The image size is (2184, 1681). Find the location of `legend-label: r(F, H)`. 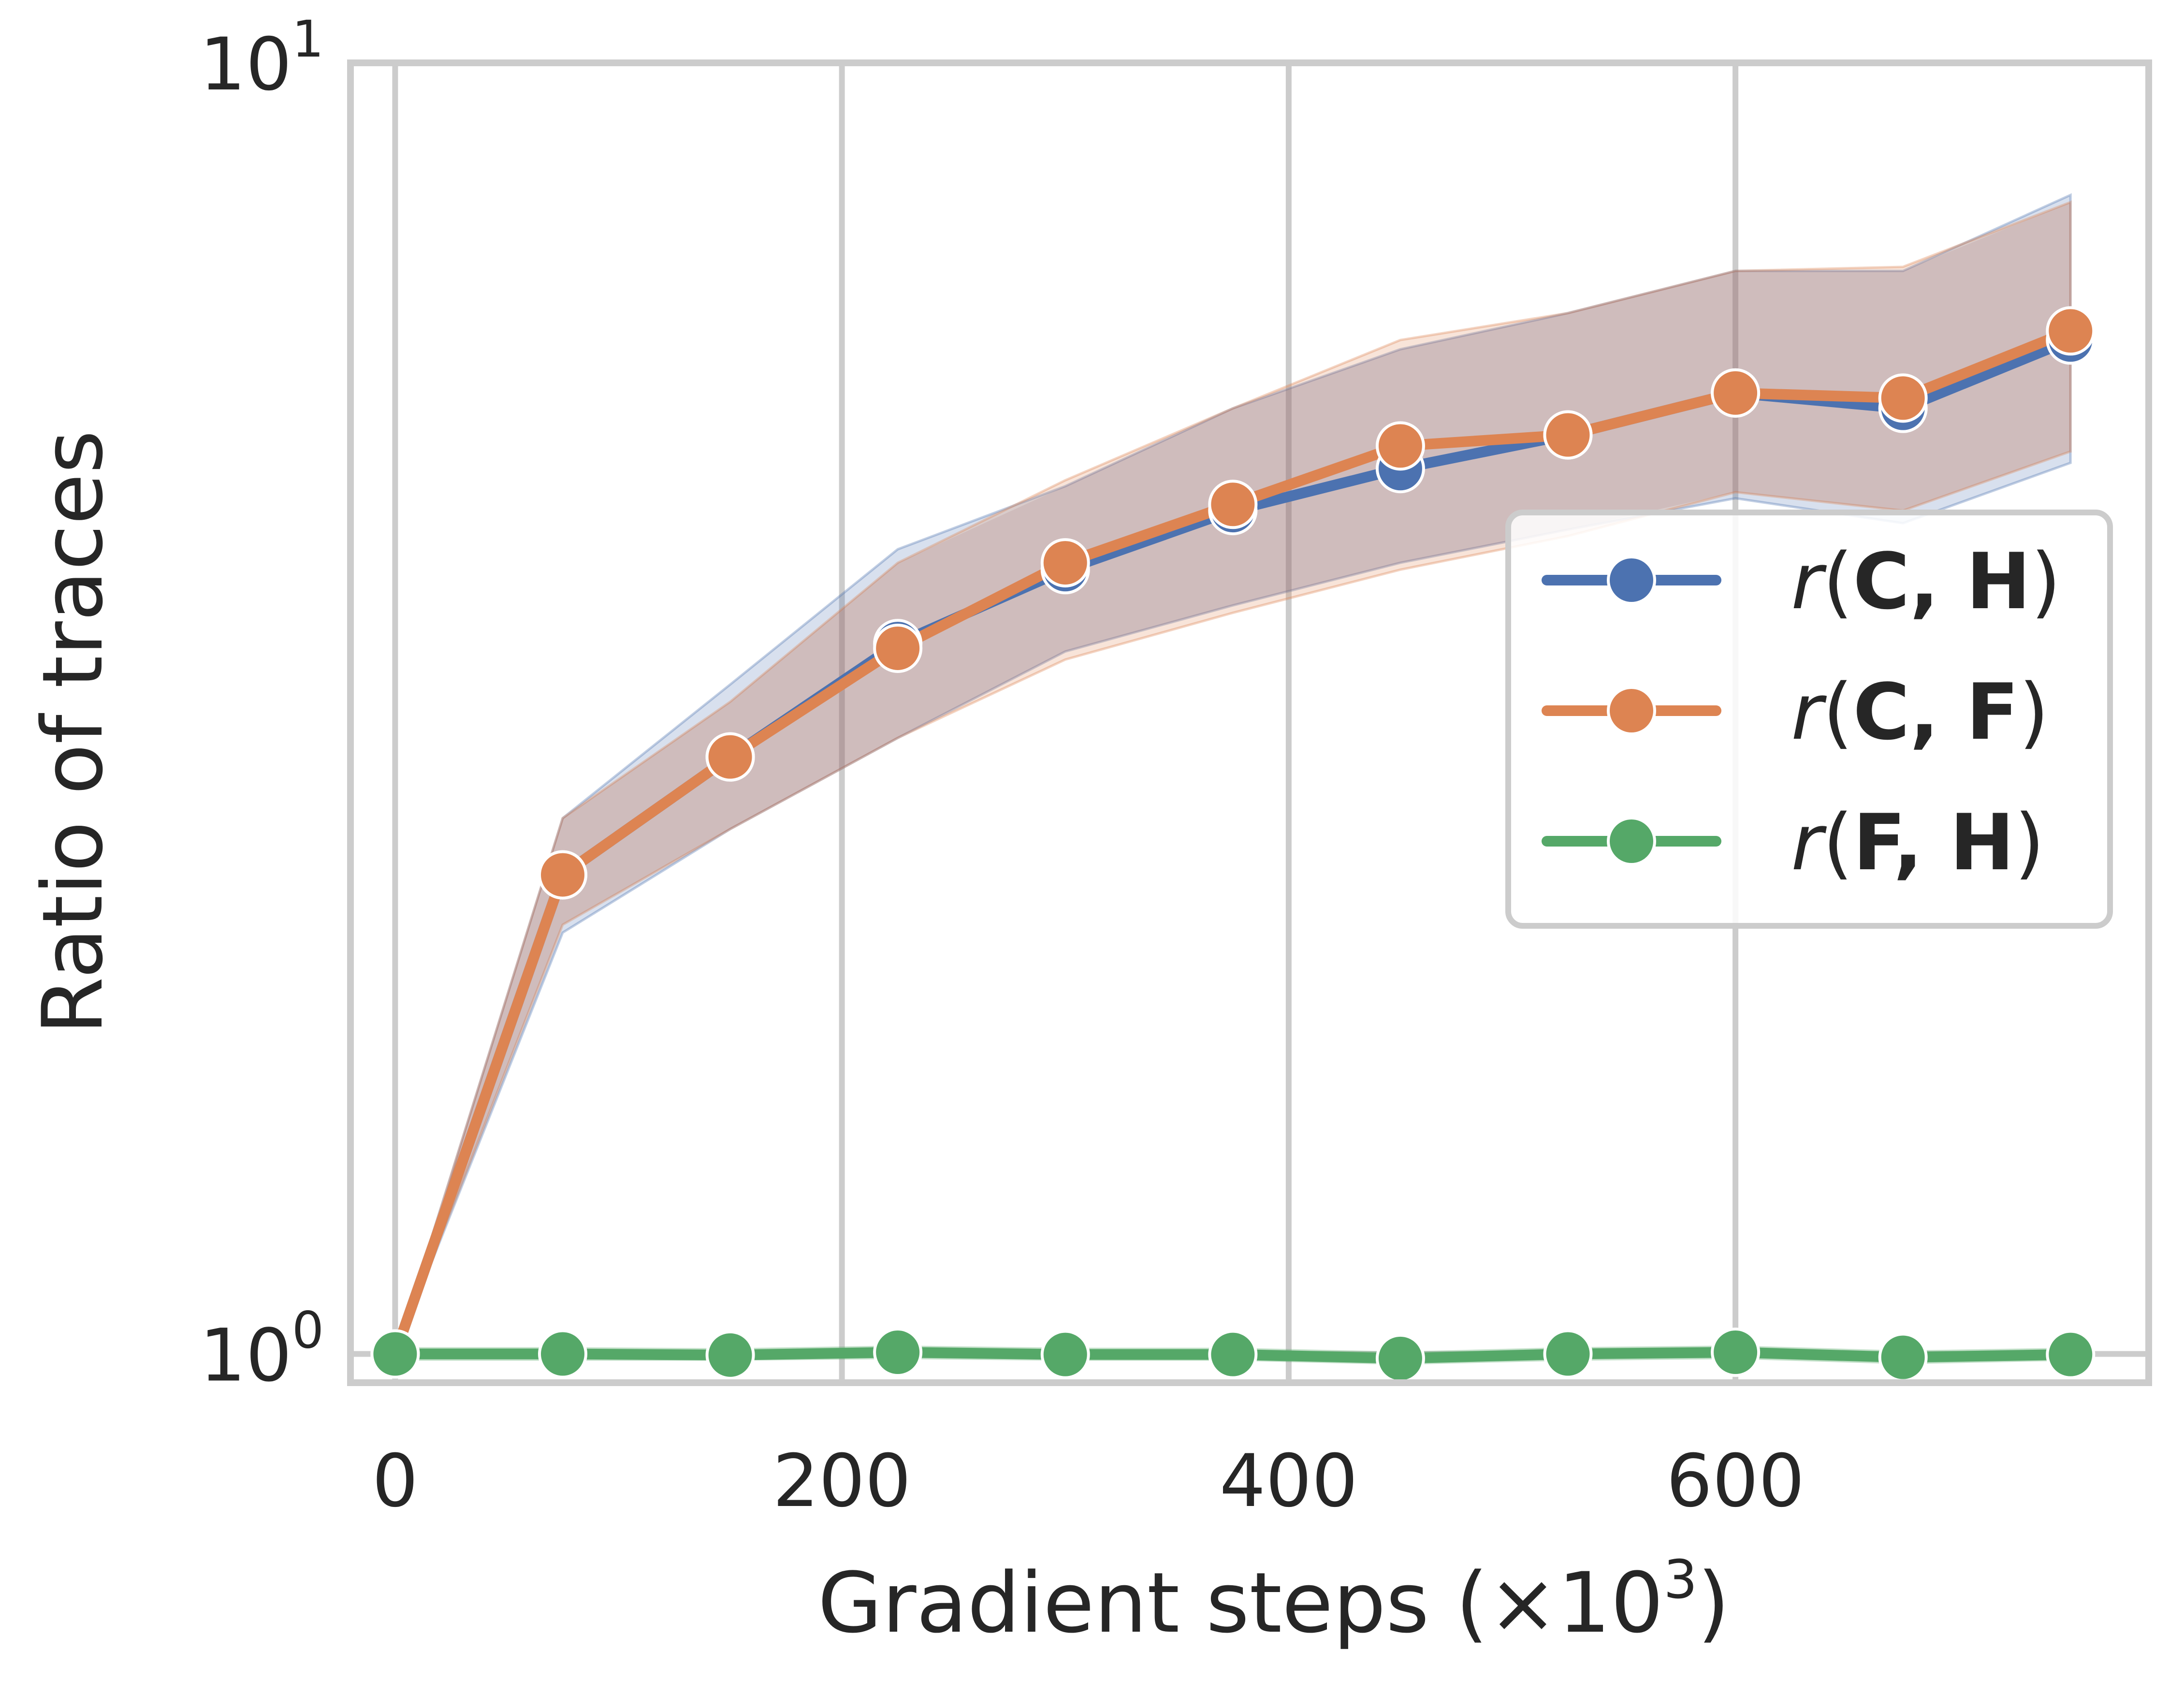

legend-label: r(F, H) is located at coordinates (1918, 842).